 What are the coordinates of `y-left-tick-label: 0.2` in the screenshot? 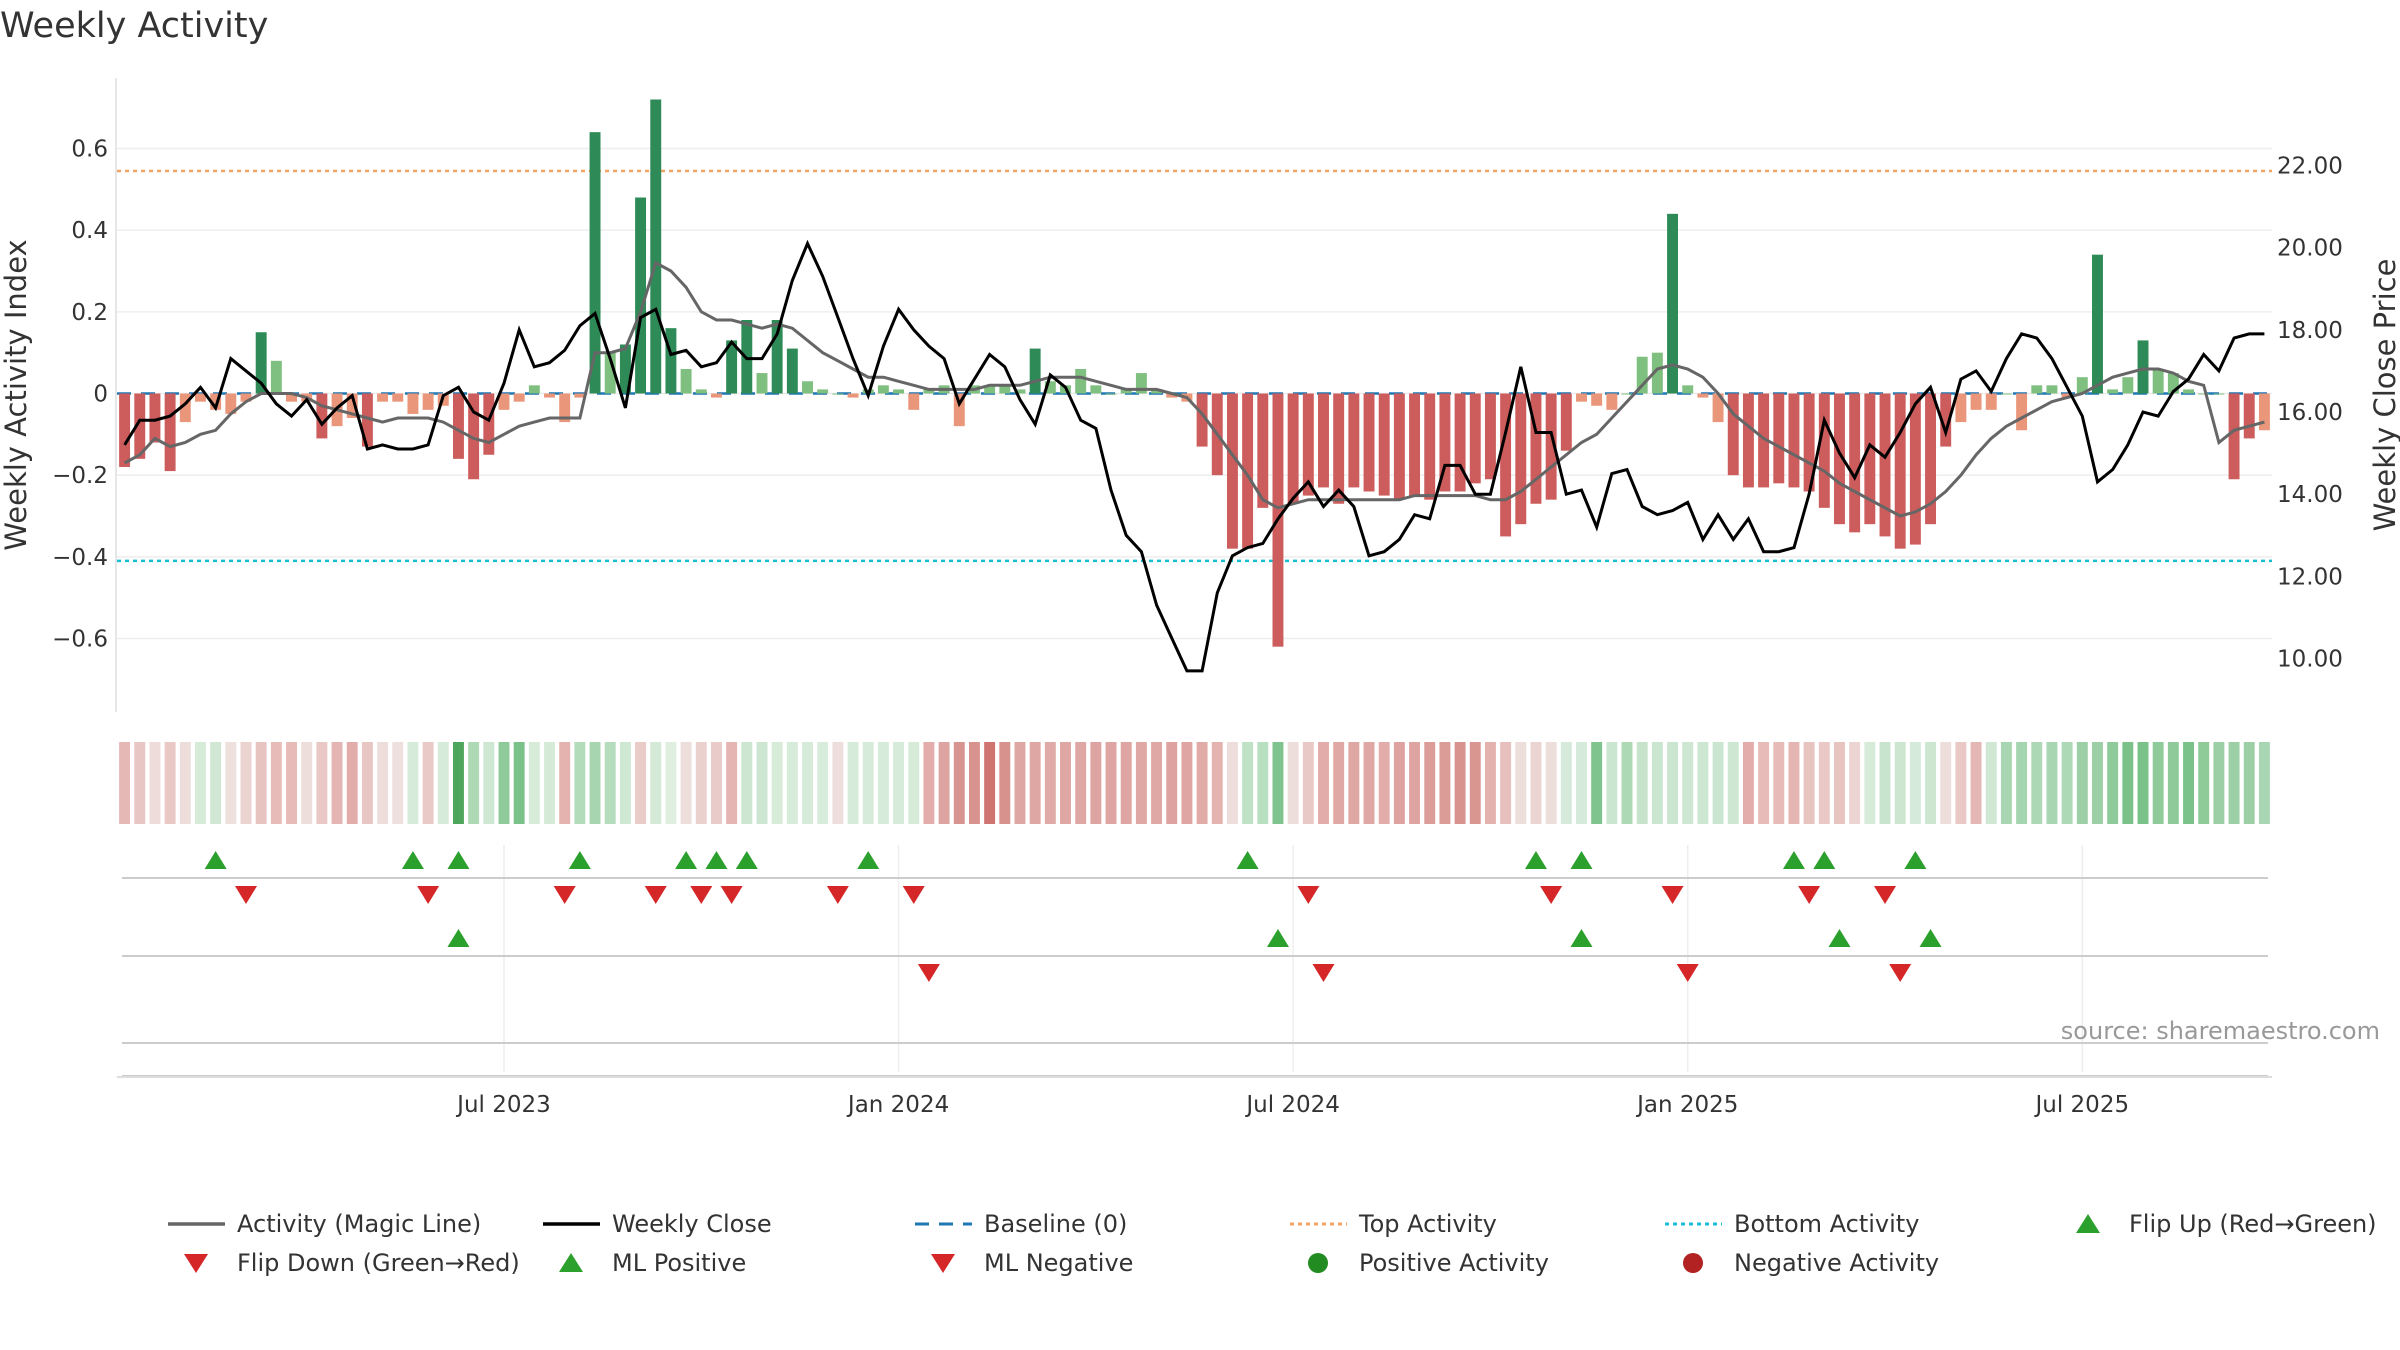 It's located at (89, 313).